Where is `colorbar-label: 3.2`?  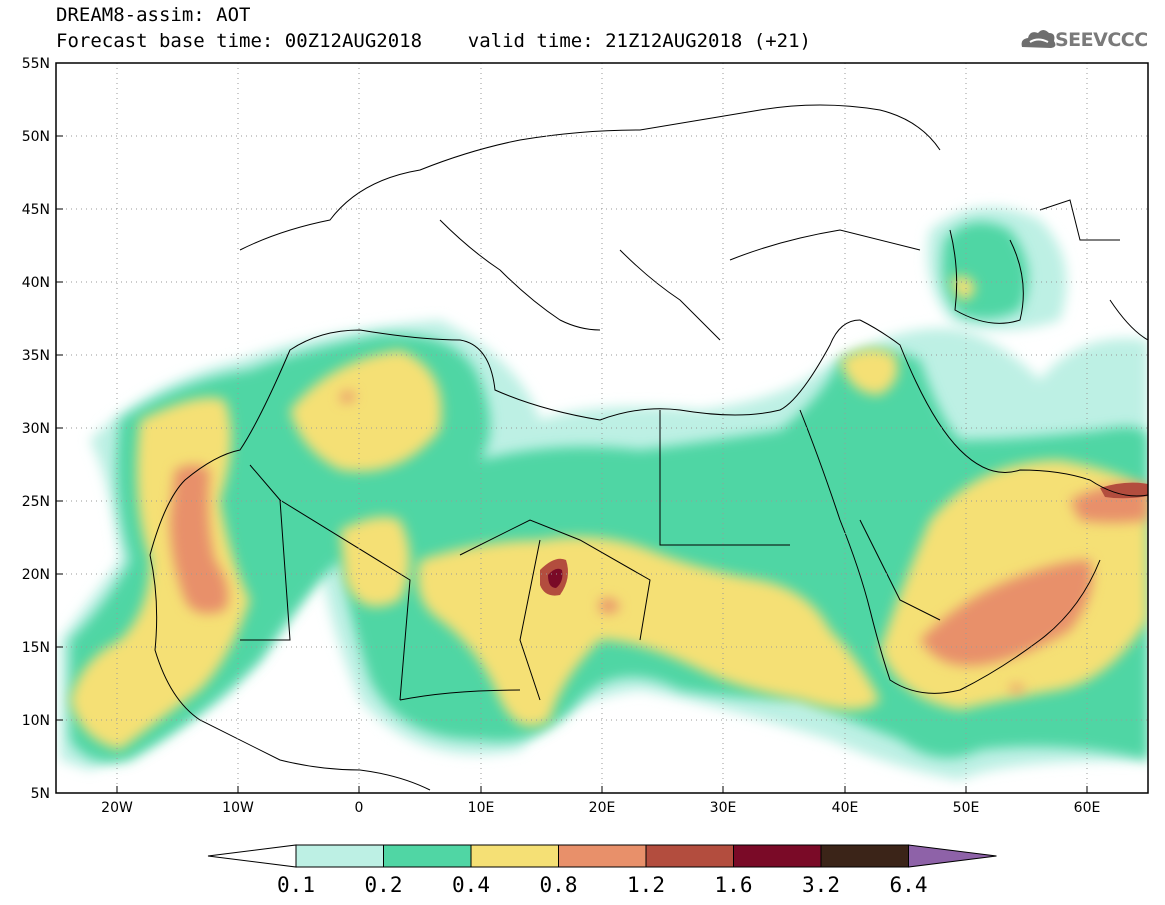 colorbar-label: 3.2 is located at coordinates (821, 885).